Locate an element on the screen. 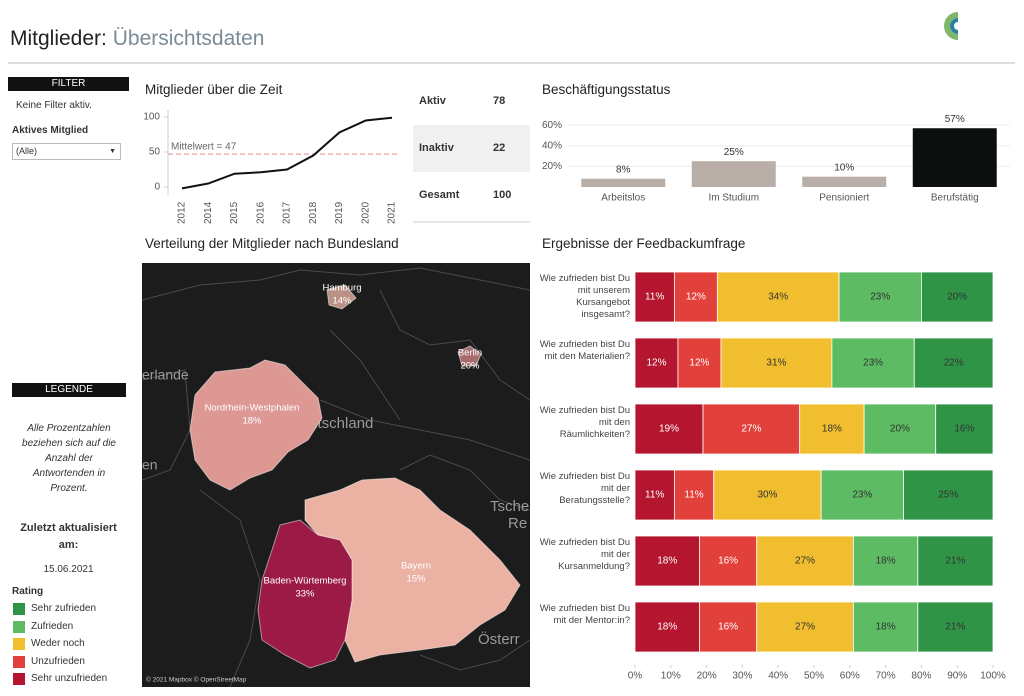 The height and width of the screenshot is (696, 1024). value-label: 20% is located at coordinates (957, 297).